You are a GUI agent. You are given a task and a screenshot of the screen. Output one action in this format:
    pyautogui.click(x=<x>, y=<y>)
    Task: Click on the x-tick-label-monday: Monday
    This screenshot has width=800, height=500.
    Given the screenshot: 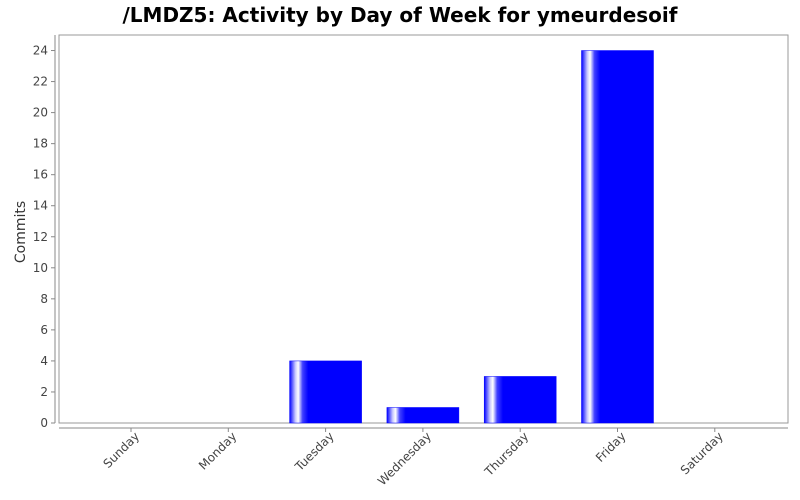 What is the action you would take?
    pyautogui.click(x=217, y=450)
    